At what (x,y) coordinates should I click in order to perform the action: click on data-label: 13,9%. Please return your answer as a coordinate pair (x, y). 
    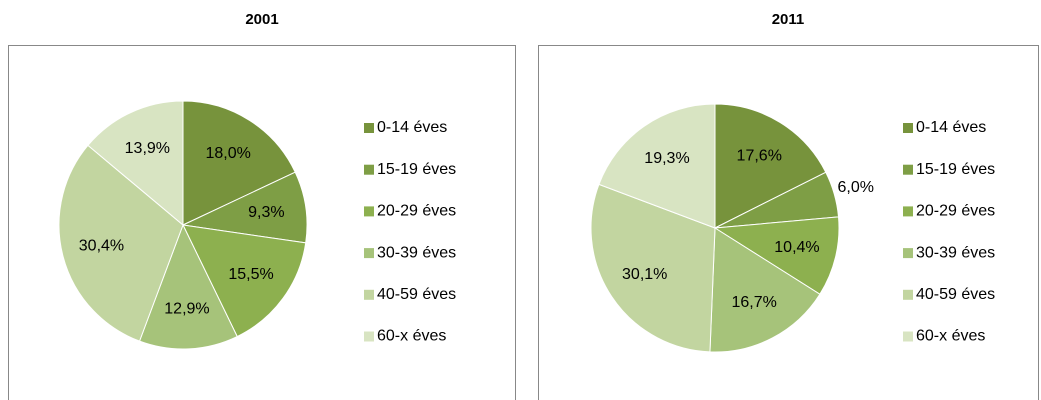
    Looking at the image, I should click on (147, 148).